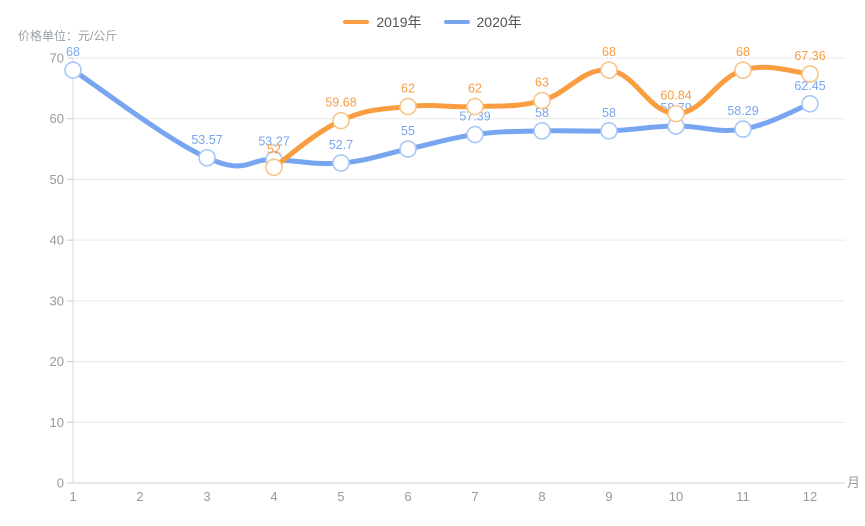 Image resolution: width=865 pixels, height=526 pixels. What do you see at coordinates (274, 149) in the screenshot?
I see `data-point-label: 52` at bounding box center [274, 149].